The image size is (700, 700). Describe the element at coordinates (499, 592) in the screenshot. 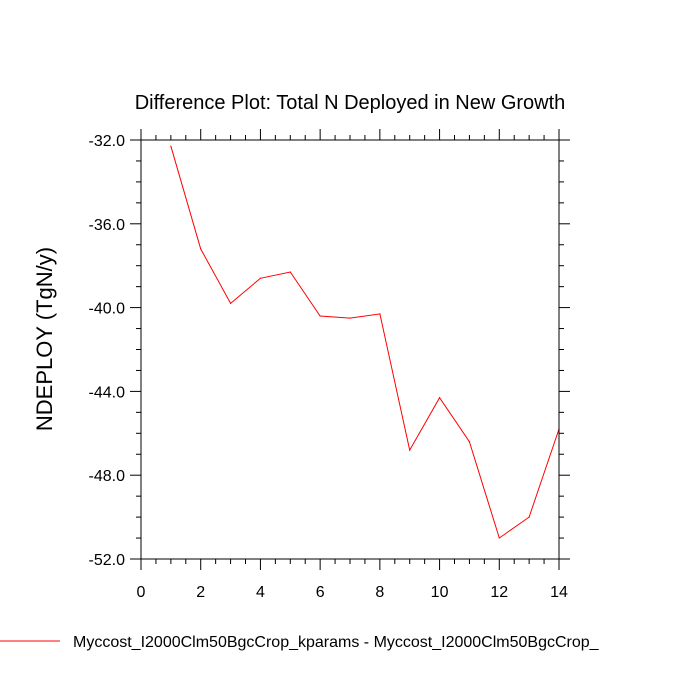

I see `x-tick-label: 12` at that location.